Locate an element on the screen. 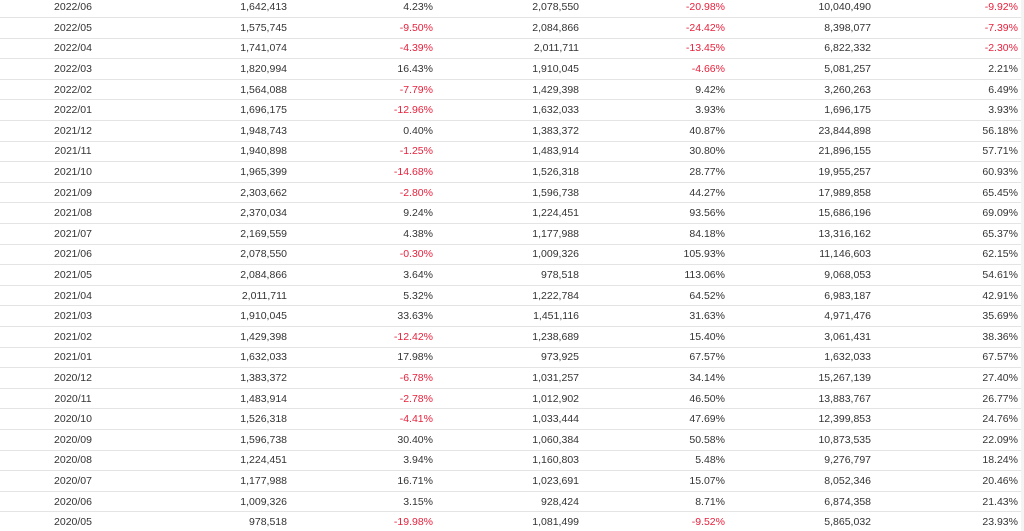 This screenshot has width=1024, height=531. value-b-cell: 1,222,784 is located at coordinates (512, 296).